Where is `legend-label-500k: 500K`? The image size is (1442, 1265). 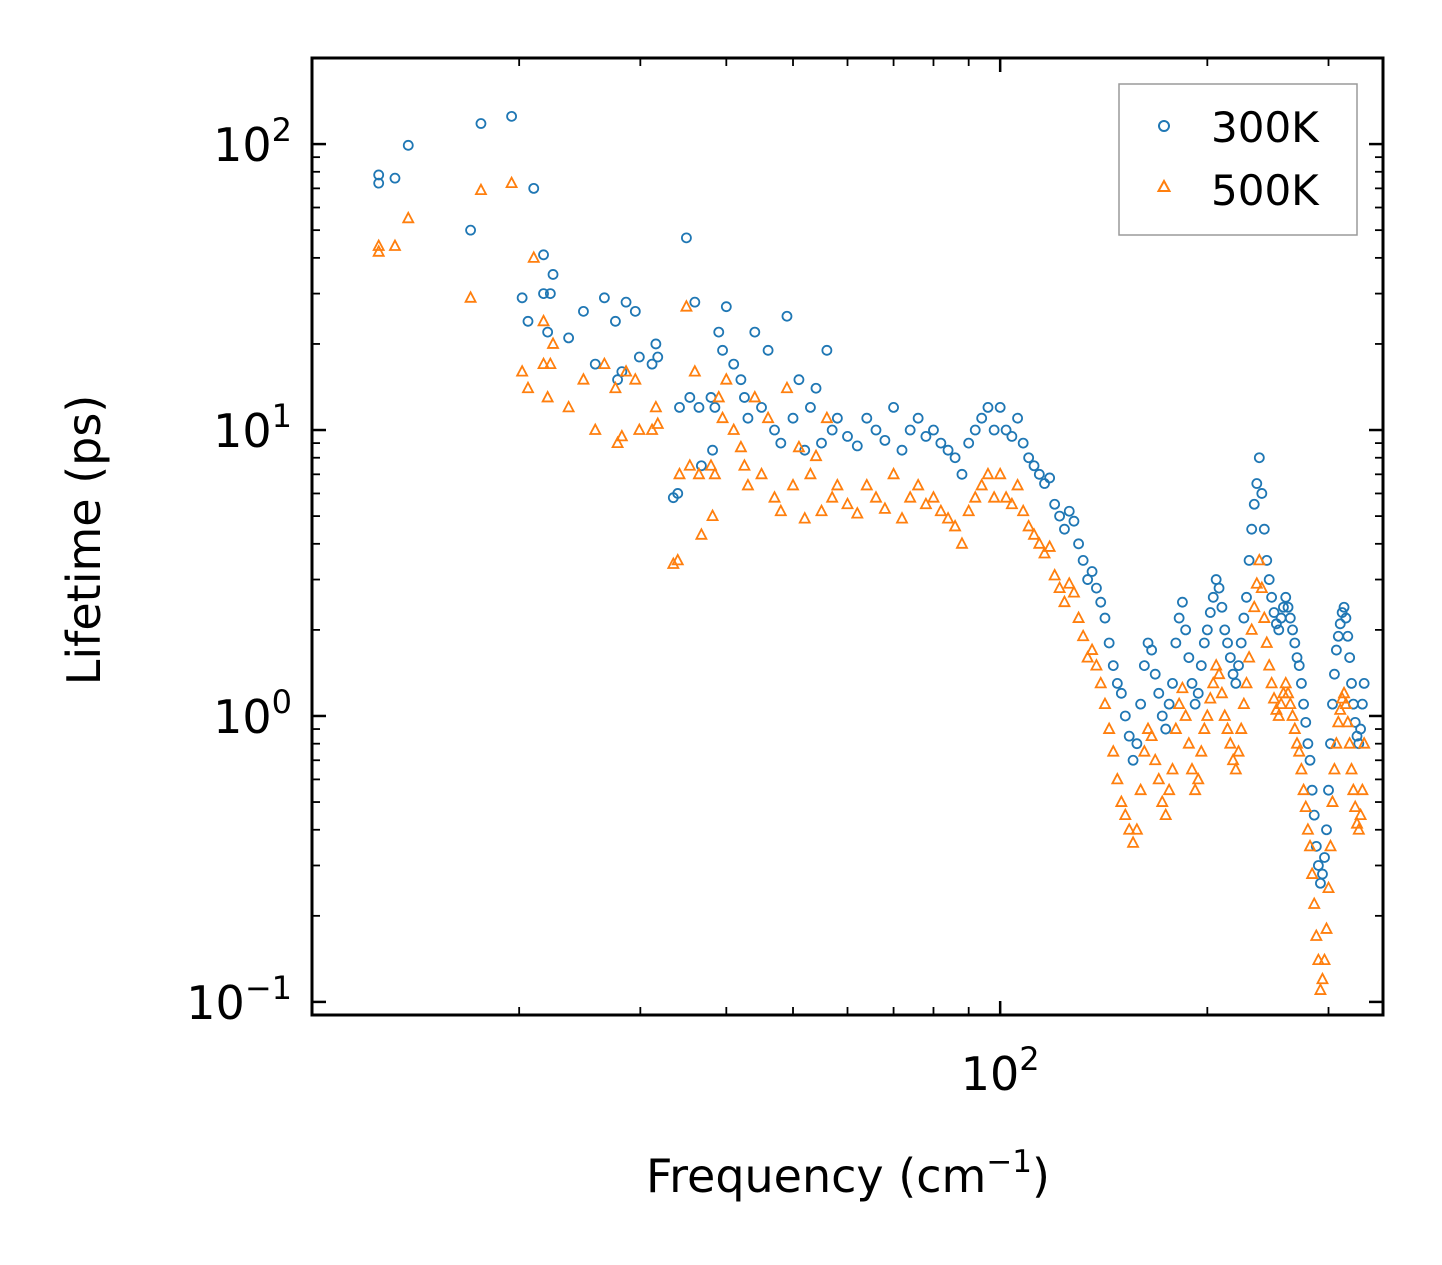
legend-label-500k: 500K is located at coordinates (1265, 190).